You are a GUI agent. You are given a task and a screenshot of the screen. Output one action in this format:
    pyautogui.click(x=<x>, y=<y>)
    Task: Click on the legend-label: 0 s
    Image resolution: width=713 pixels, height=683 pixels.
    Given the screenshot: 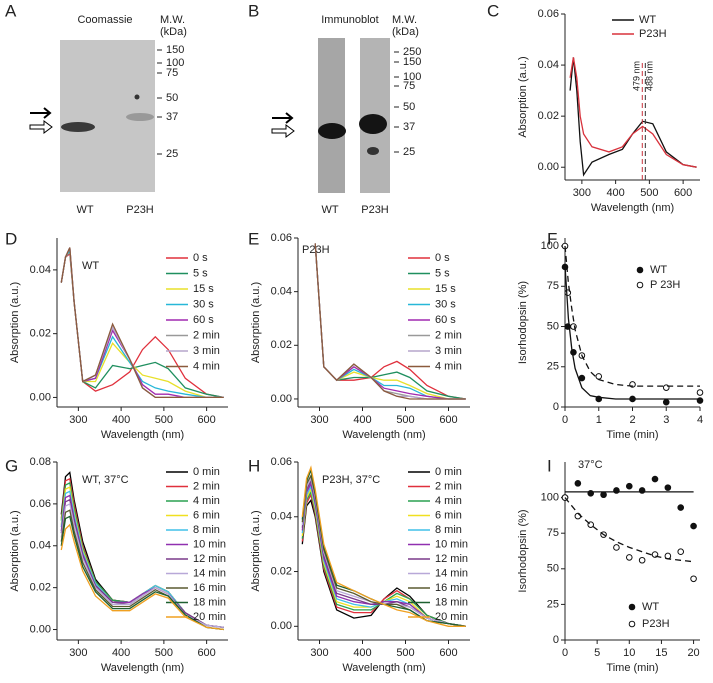 What is the action you would take?
    pyautogui.click(x=200, y=258)
    